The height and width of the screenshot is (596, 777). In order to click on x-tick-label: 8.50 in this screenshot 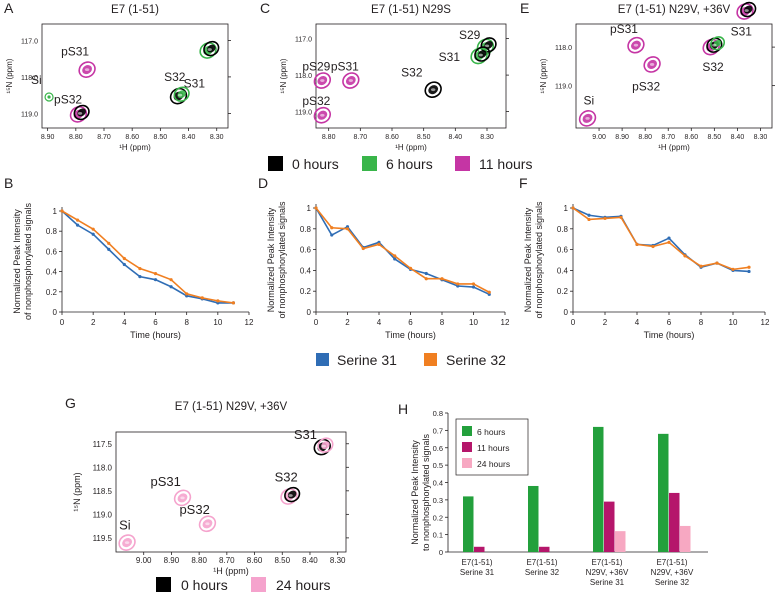, I will do `click(161, 137)`.